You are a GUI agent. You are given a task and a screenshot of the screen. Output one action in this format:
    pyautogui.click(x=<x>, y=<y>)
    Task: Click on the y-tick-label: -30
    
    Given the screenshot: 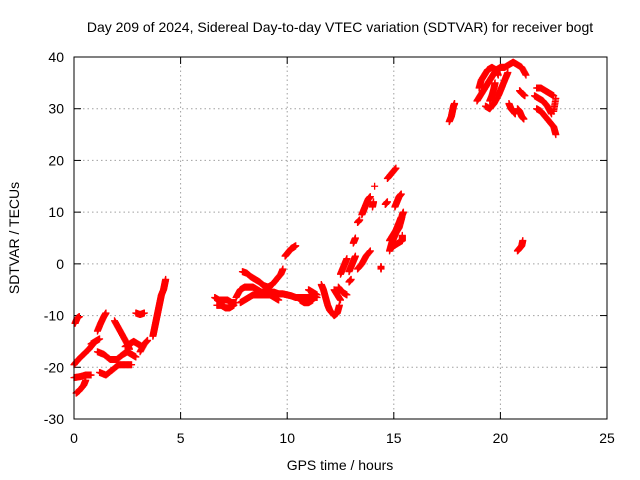 What is the action you would take?
    pyautogui.click(x=54, y=419)
    